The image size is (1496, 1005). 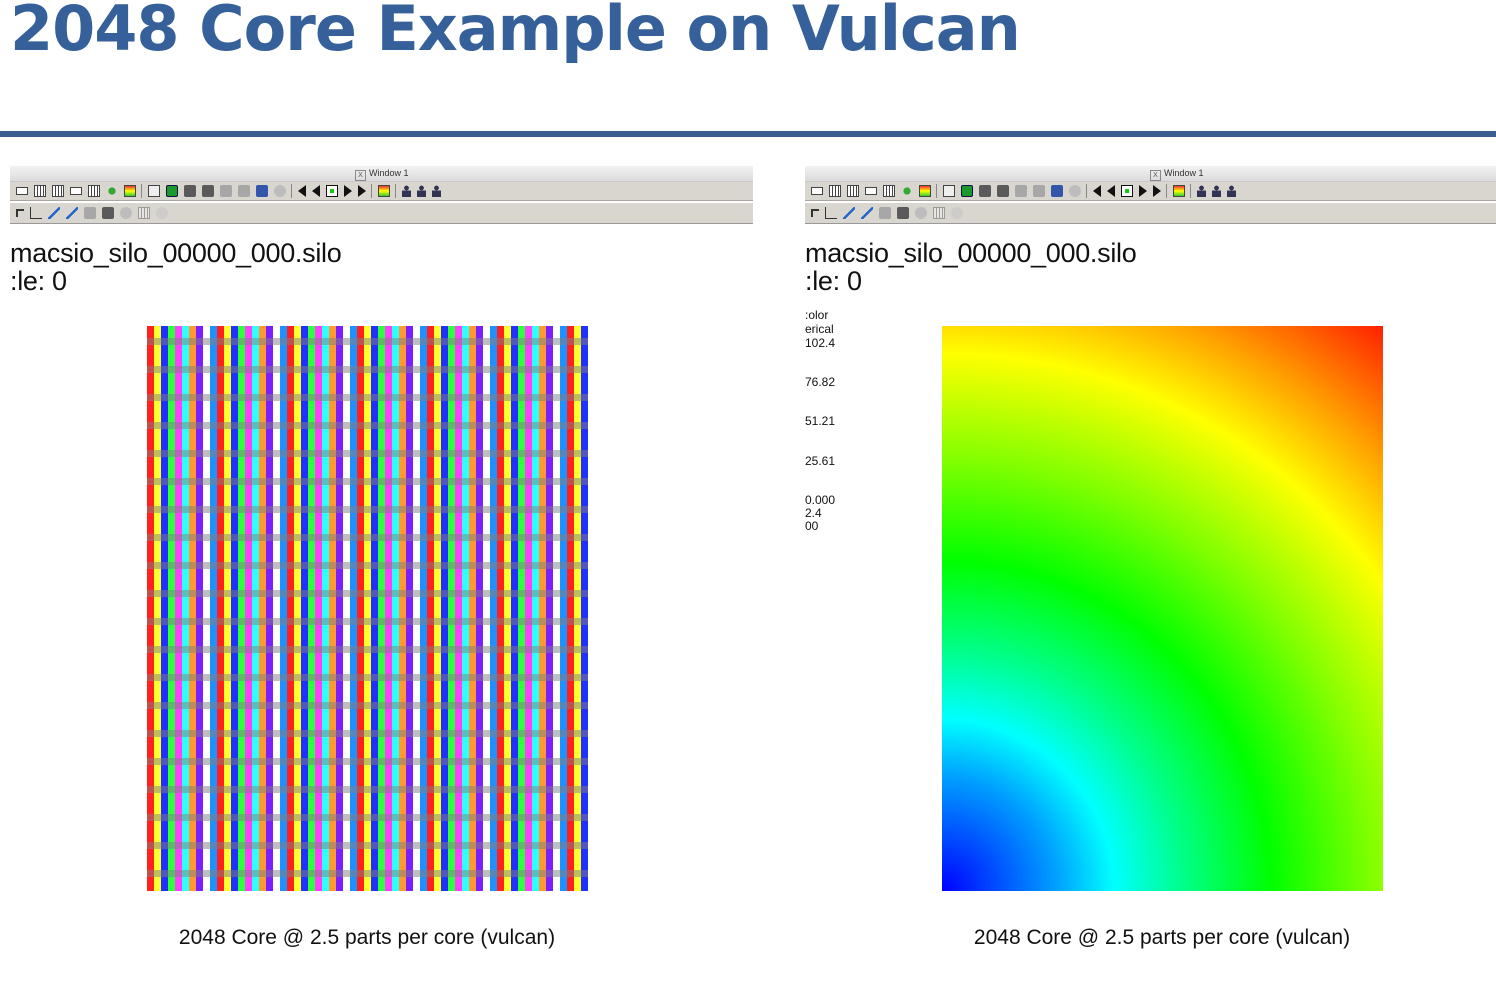 What do you see at coordinates (813, 513) in the screenshot?
I see `legend-max-label: 2.4` at bounding box center [813, 513].